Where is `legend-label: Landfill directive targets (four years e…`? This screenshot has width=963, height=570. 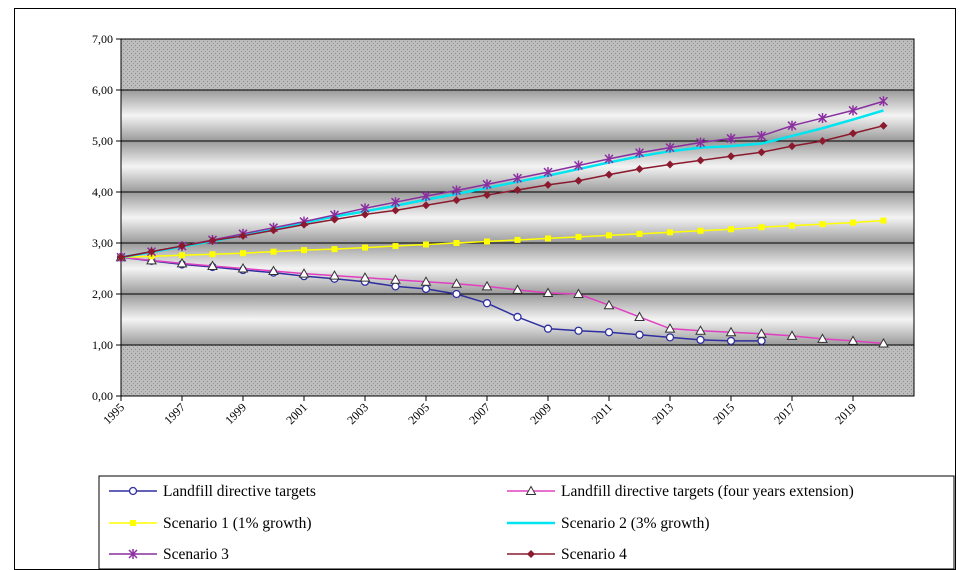
legend-label: Landfill directive targets (four years e… is located at coordinates (707, 491).